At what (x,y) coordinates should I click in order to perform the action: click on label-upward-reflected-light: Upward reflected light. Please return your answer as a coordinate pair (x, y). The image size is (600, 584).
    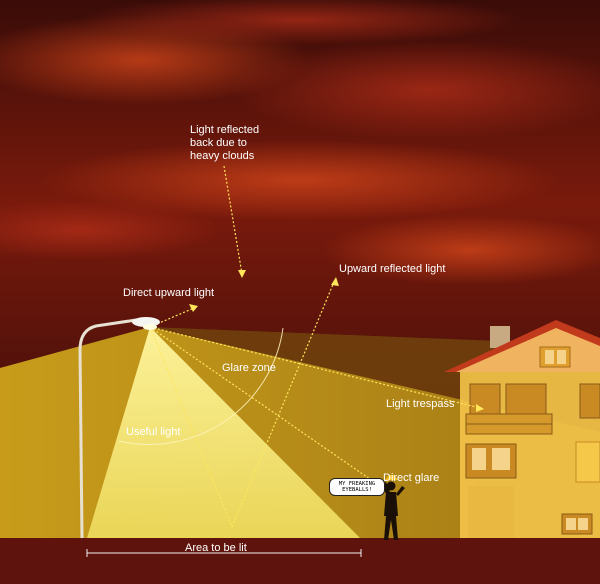
    Looking at the image, I should click on (392, 269).